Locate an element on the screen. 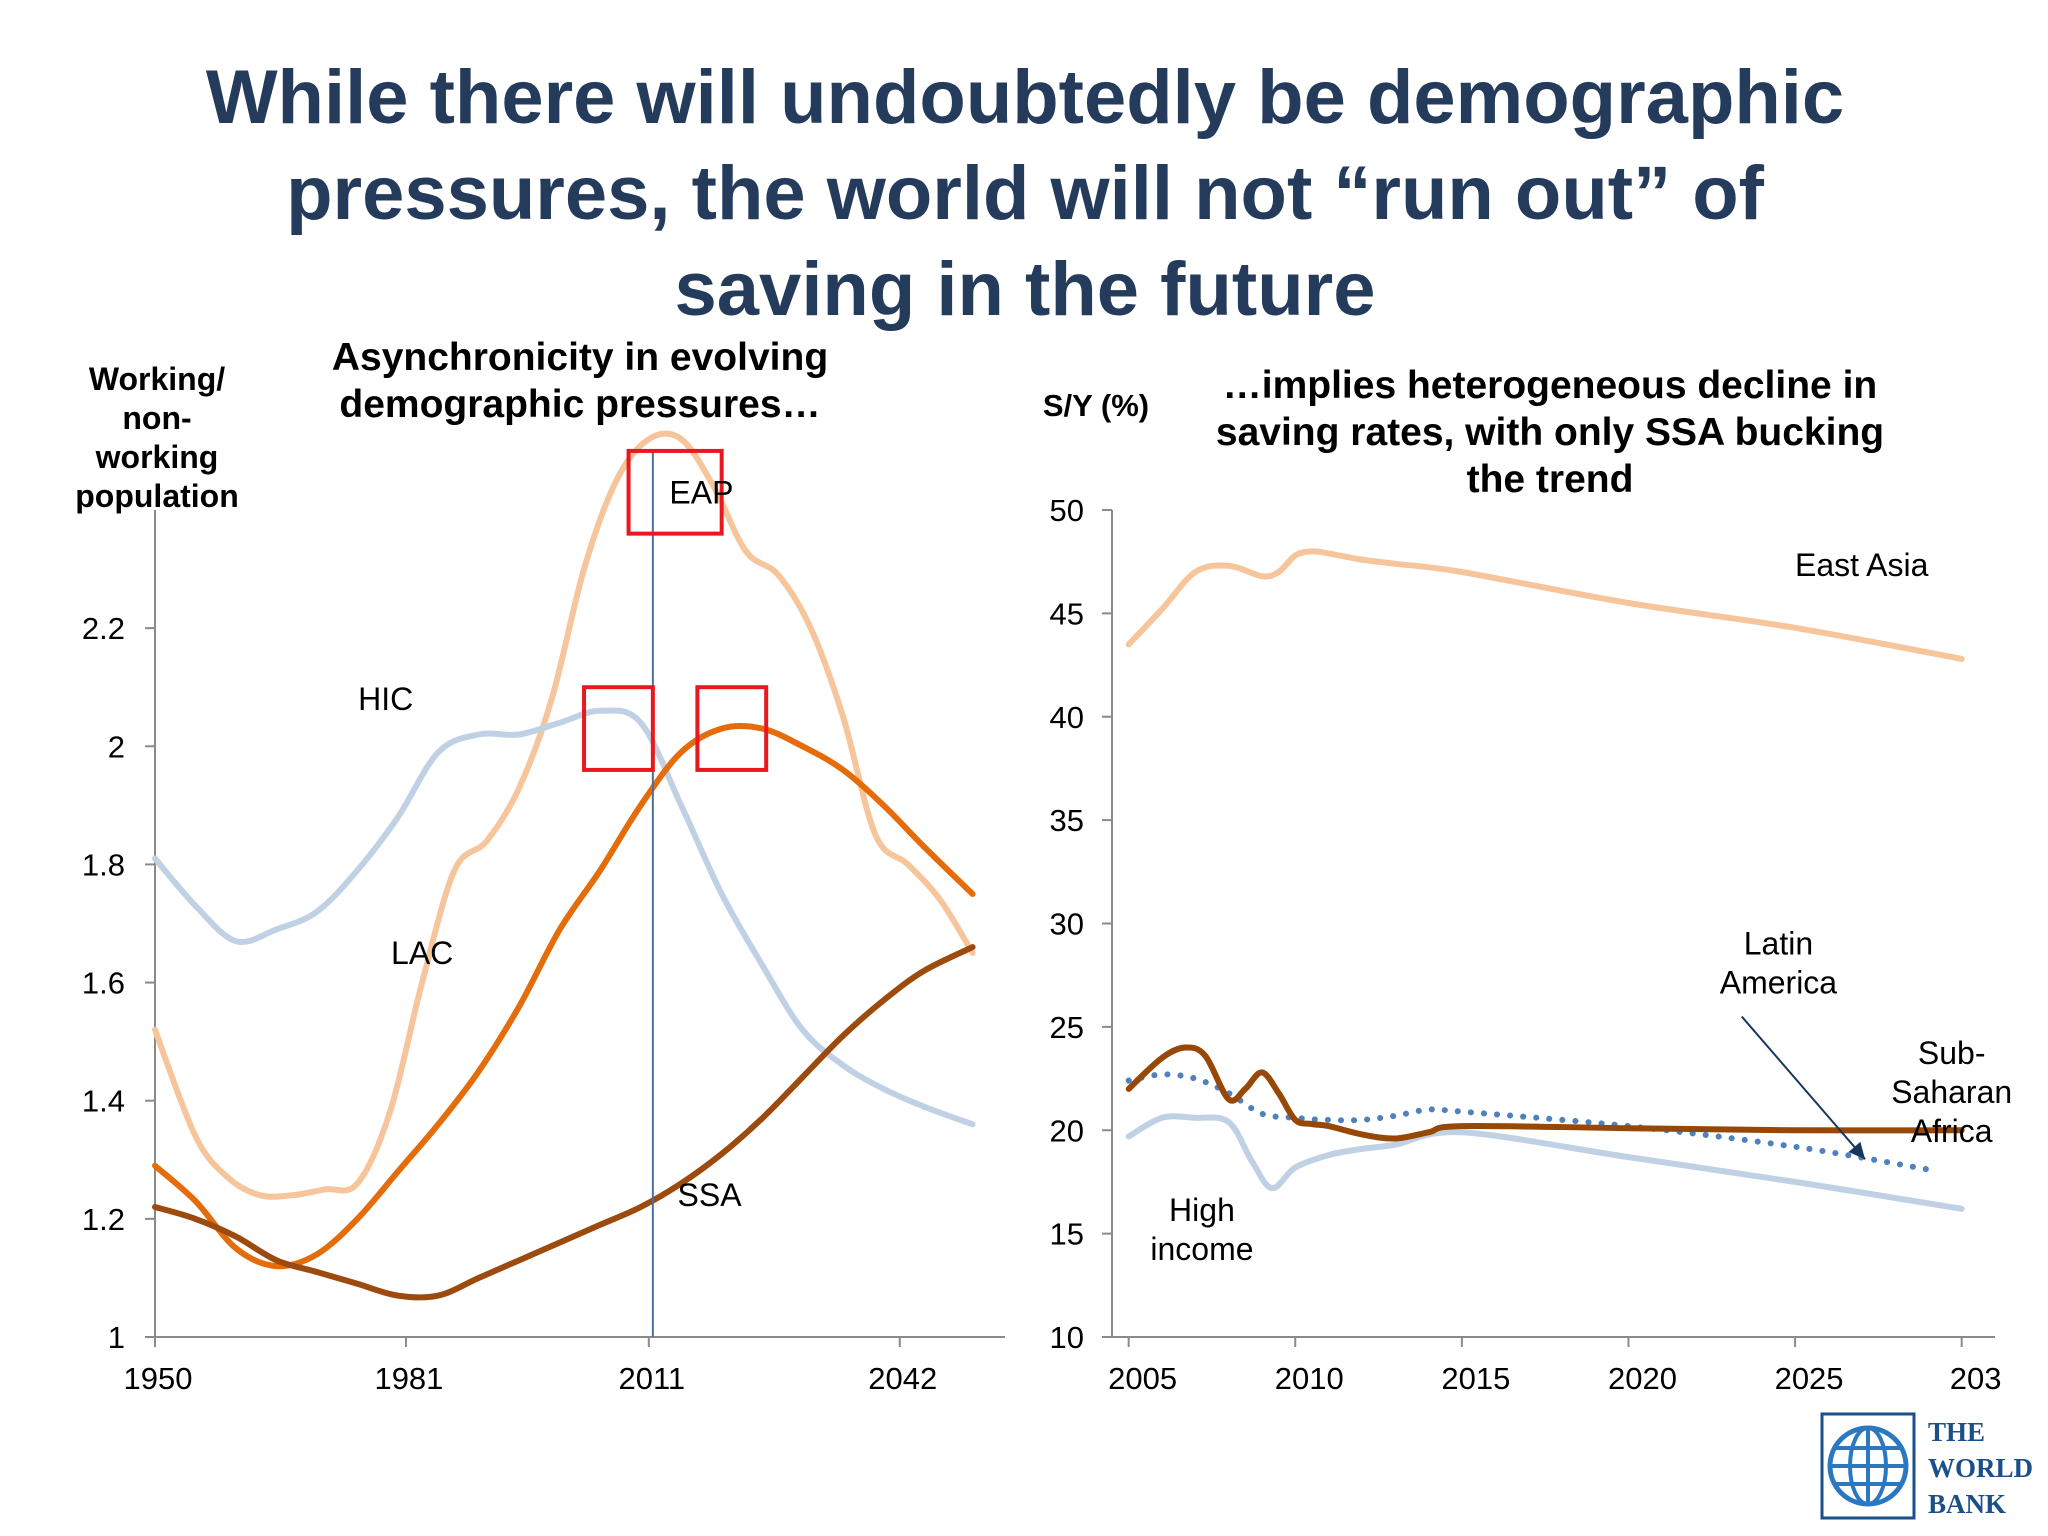  right-x-tick-label: 2015 is located at coordinates (1475, 1378).